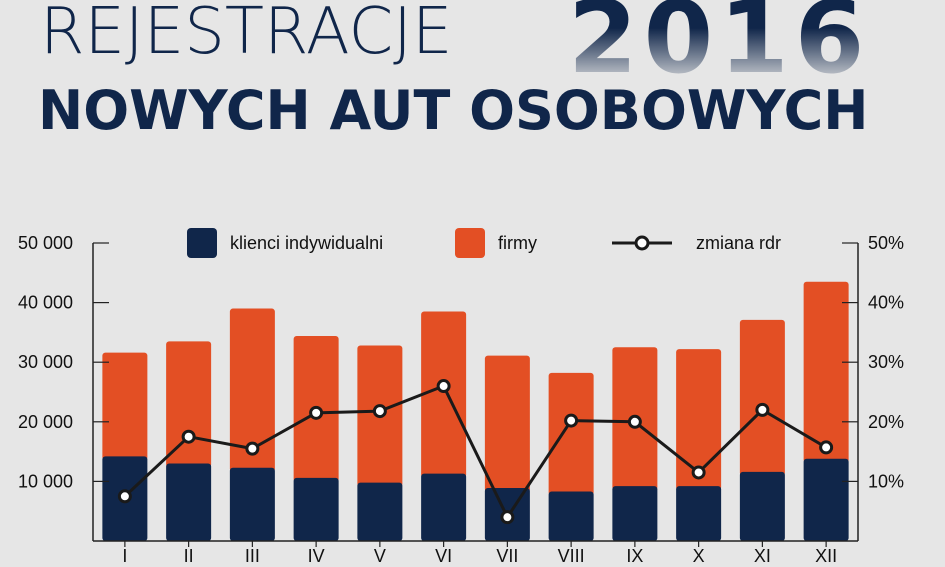 This screenshot has width=945, height=567. What do you see at coordinates (699, 420) in the screenshot?
I see `bar-firmy-X` at bounding box center [699, 420].